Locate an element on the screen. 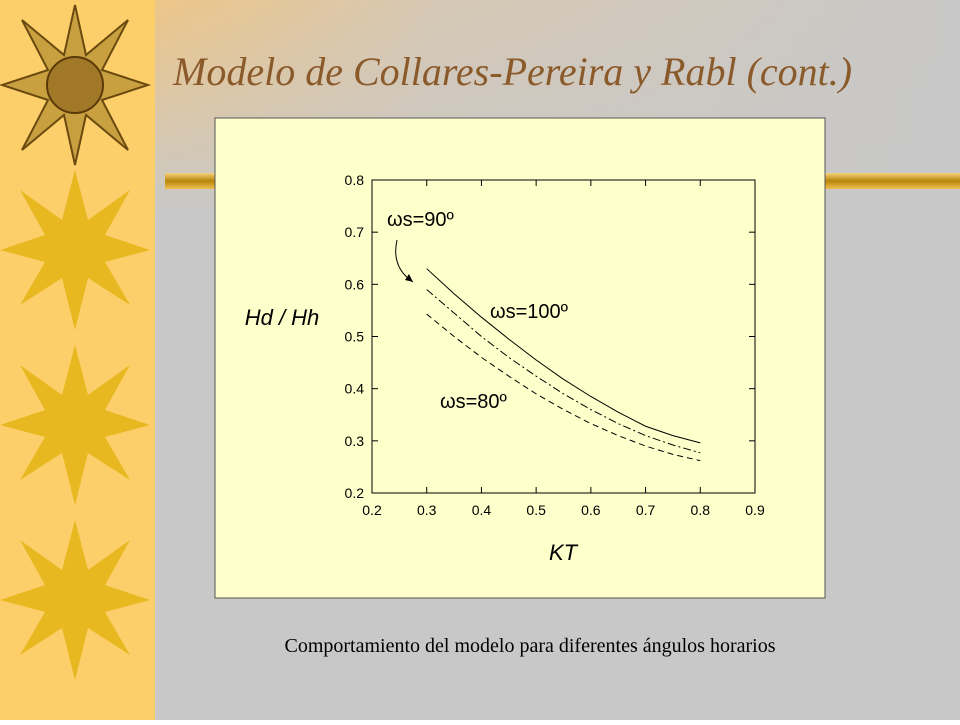  x-tick-label: 0.9 is located at coordinates (755, 510).